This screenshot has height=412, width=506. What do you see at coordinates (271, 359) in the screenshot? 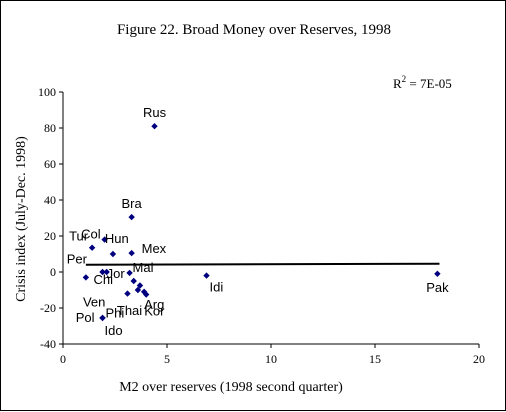
I see `x-tick-label: 10` at bounding box center [271, 359].